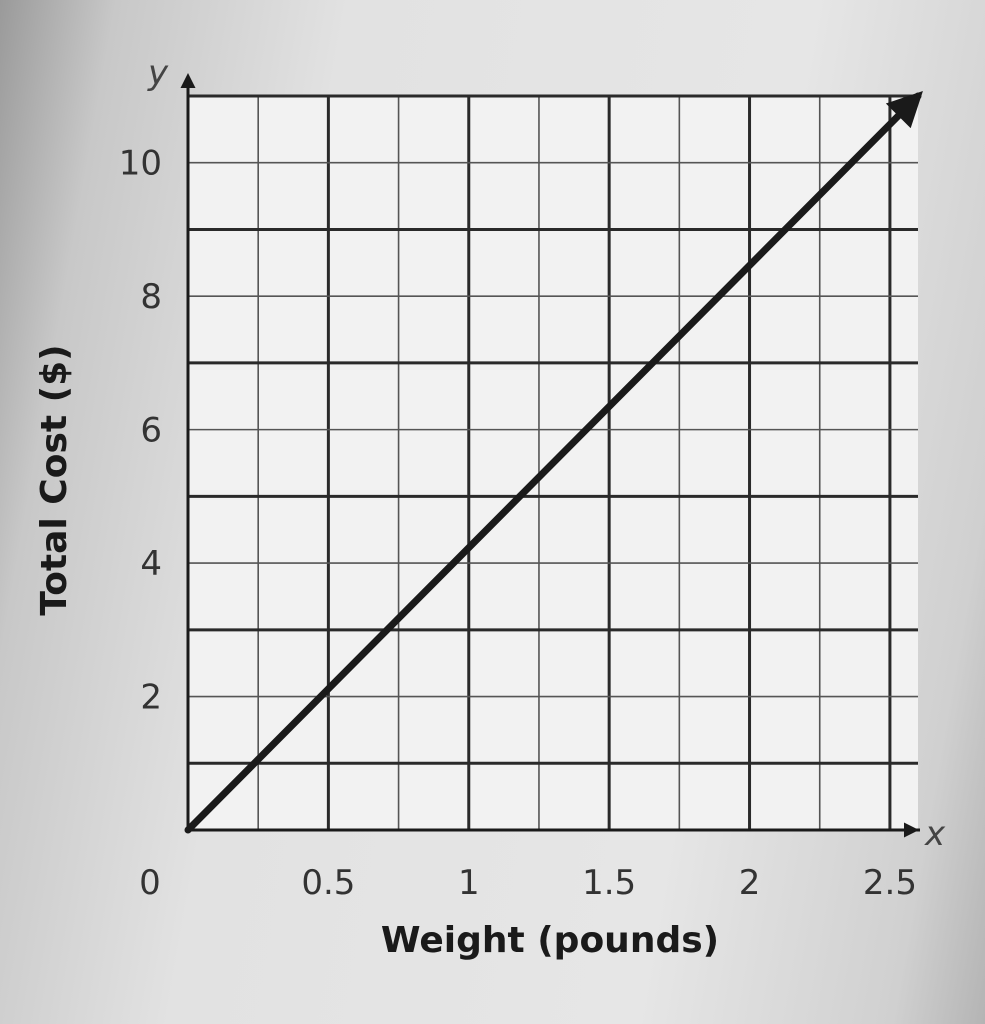  What do you see at coordinates (54, 479) in the screenshot?
I see `y-axis-title: Total Cost ($)` at bounding box center [54, 479].